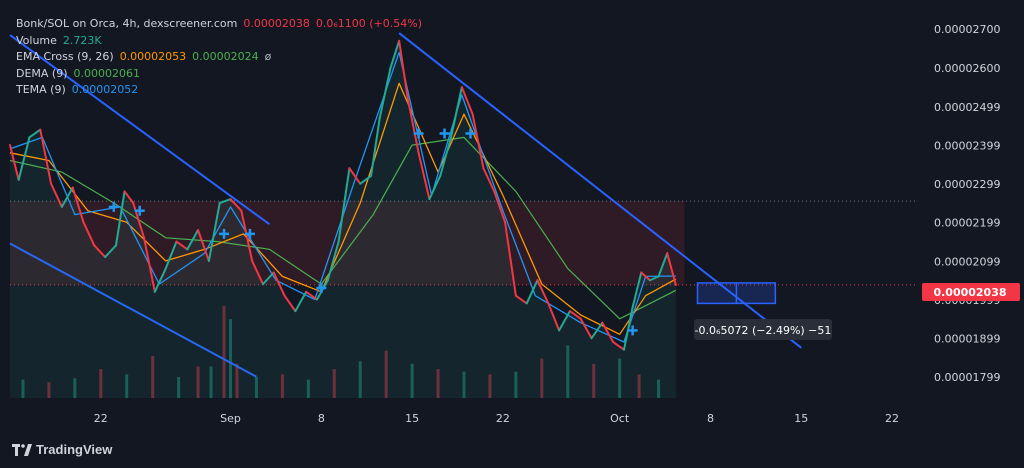 The height and width of the screenshot is (468, 1024). What do you see at coordinates (967, 107) in the screenshot?
I see `price-axis-label: 0.00002499` at bounding box center [967, 107].